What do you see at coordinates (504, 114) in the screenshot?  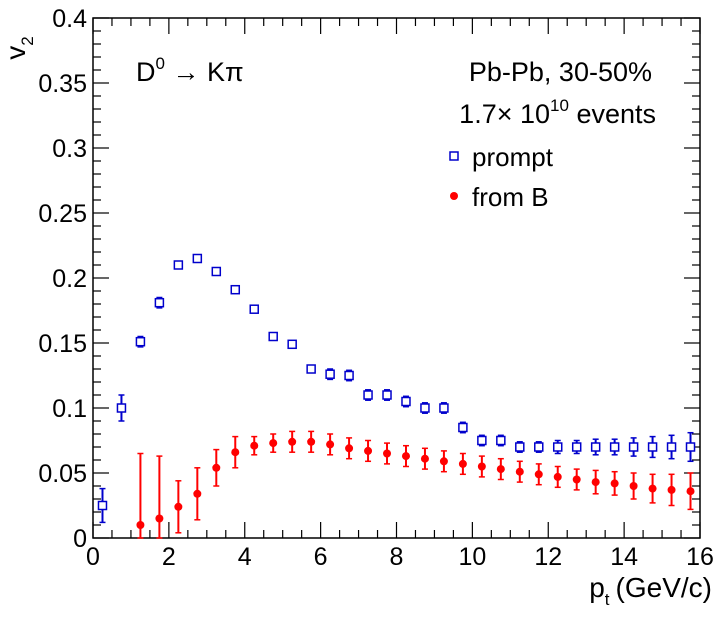 I see `annotation-events-prefix: 1.7× 10` at bounding box center [504, 114].